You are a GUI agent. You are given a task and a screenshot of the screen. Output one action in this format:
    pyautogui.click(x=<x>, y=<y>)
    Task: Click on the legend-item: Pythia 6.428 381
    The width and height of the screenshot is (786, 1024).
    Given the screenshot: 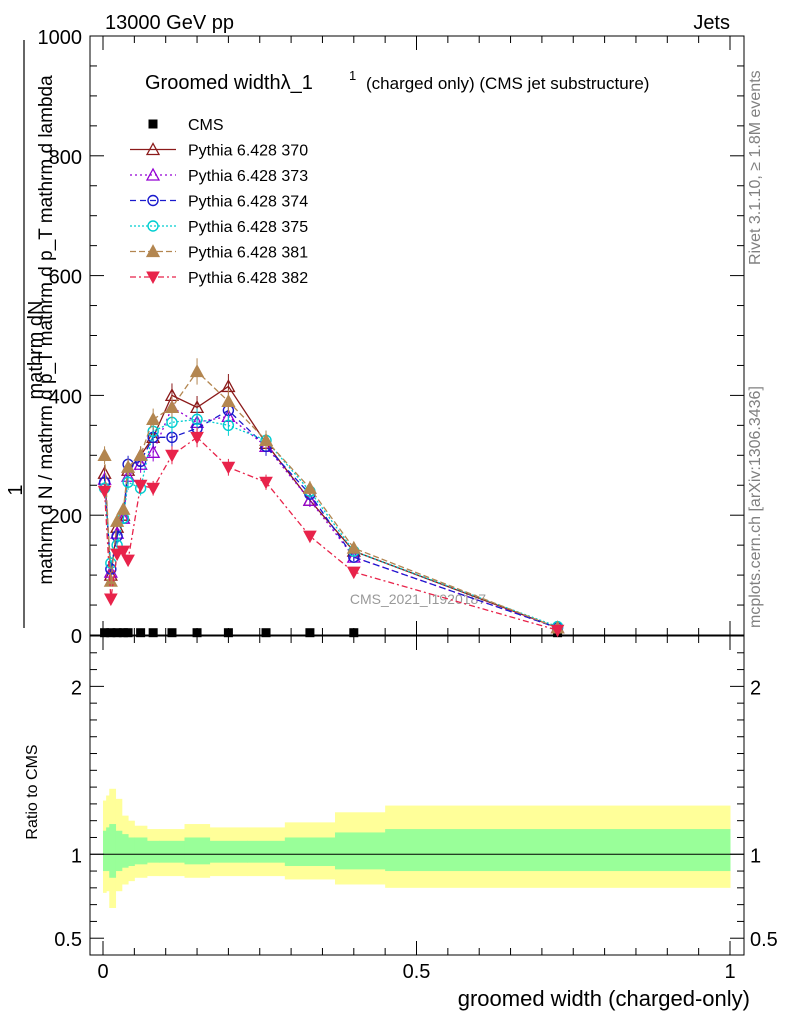 What is the action you would take?
    pyautogui.click(x=219, y=253)
    